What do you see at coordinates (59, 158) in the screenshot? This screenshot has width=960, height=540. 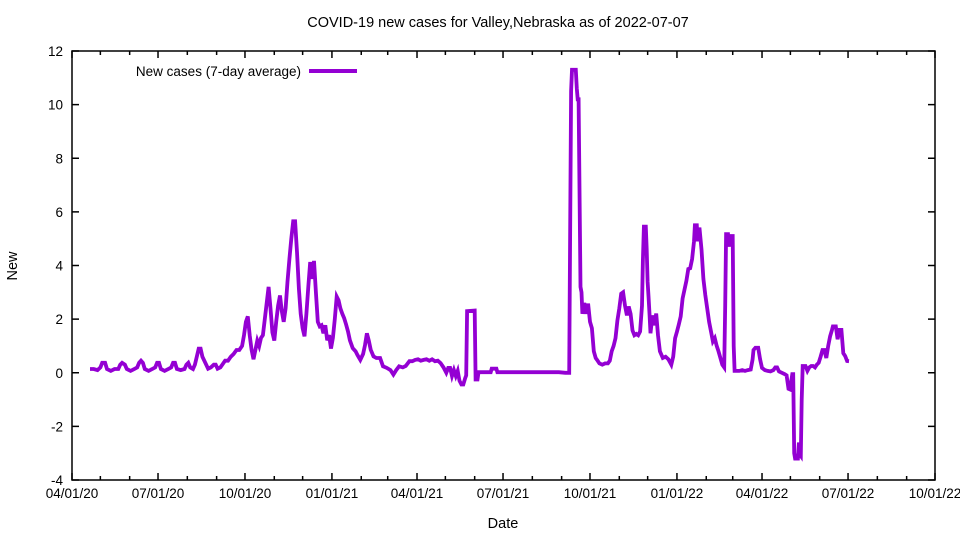 I see `y-axis-tick-label: 8` at bounding box center [59, 158].